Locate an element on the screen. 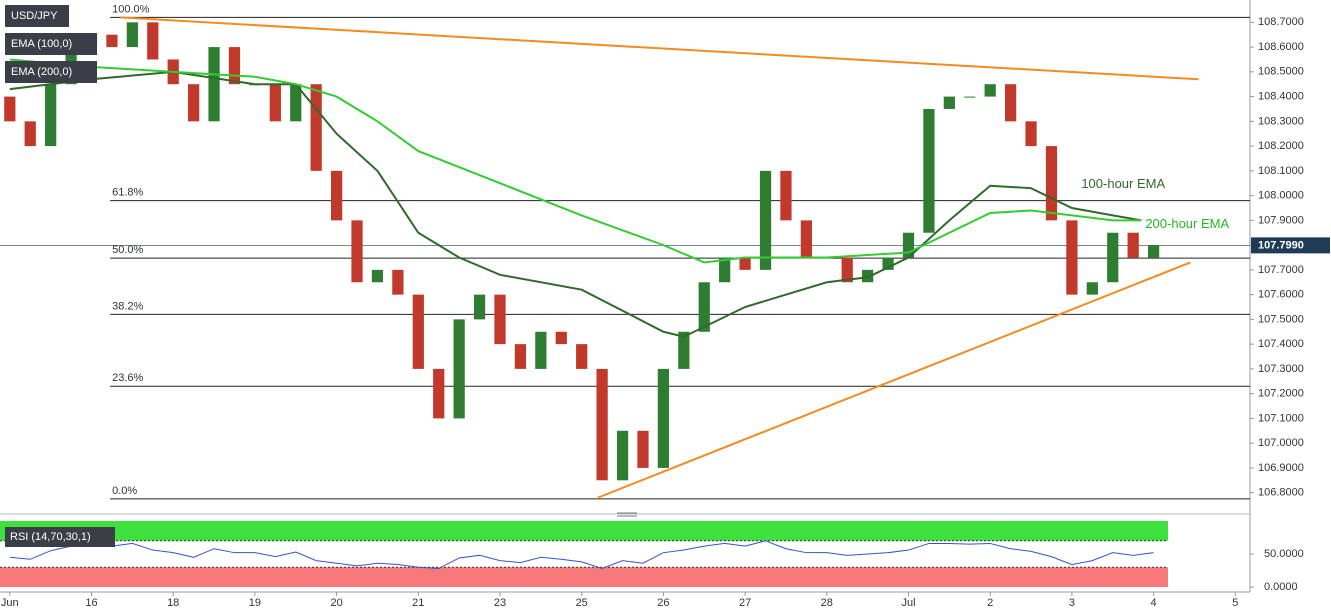  y-tick-label: 108.3000 is located at coordinates (1281, 121).